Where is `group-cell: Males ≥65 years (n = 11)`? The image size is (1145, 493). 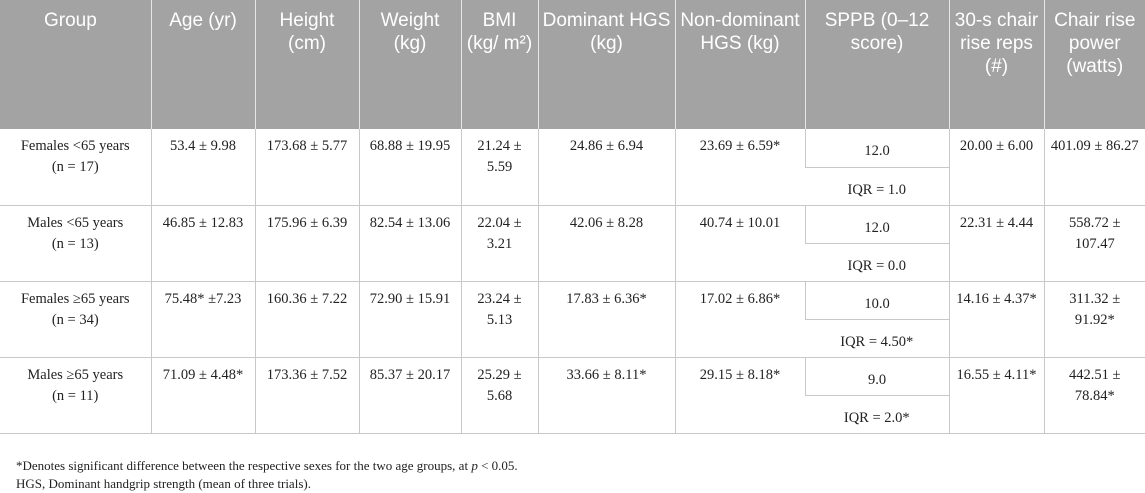 group-cell: Males ≥65 years (n = 11) is located at coordinates (75, 395).